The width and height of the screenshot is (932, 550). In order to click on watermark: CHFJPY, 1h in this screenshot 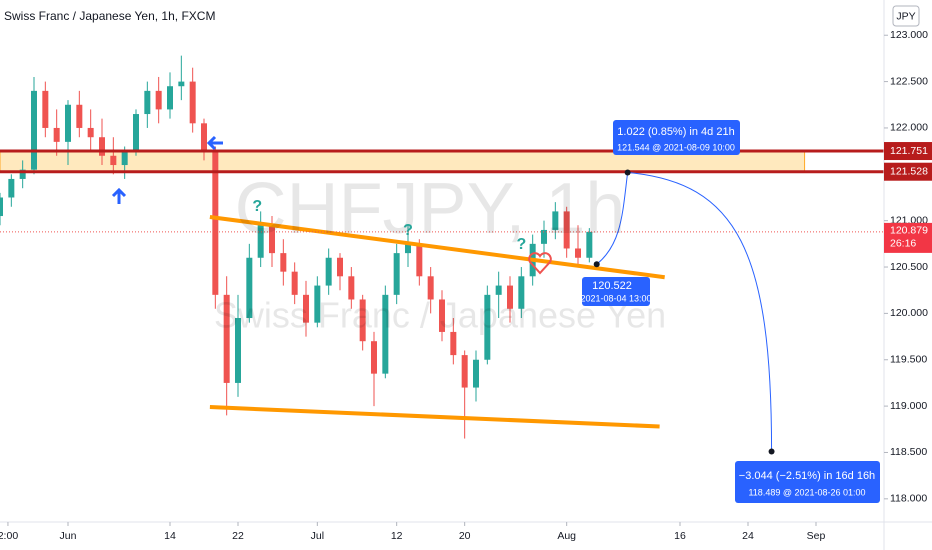, I will do `click(430, 209)`.